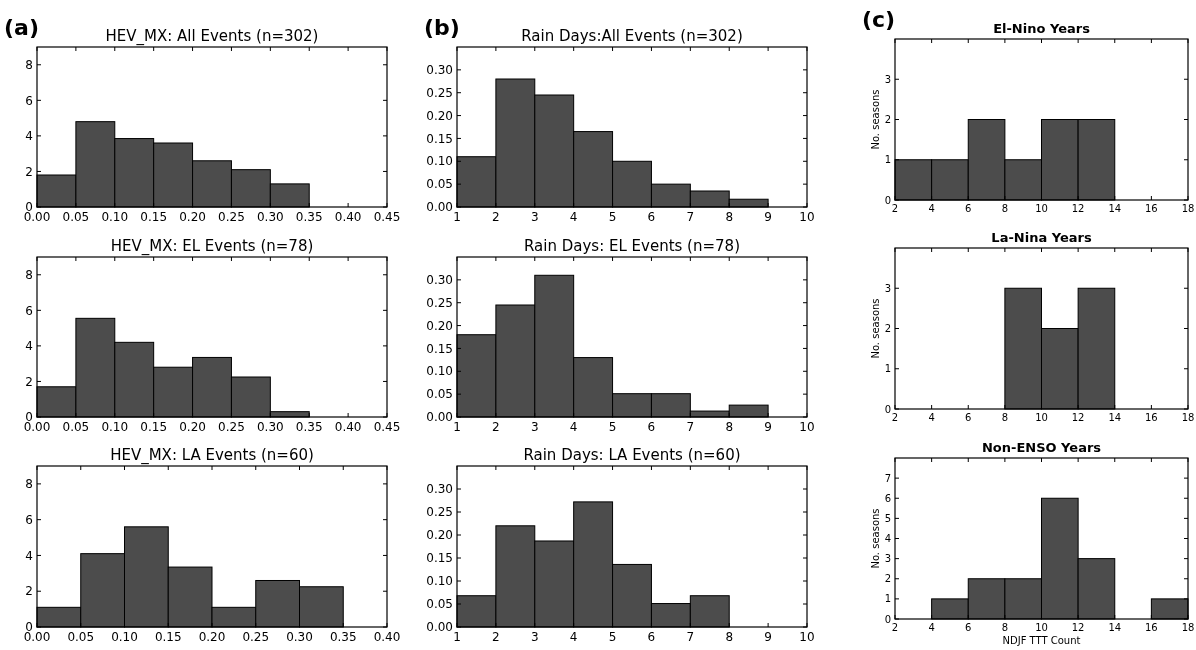  Describe the element at coordinates (632, 455) in the screenshot. I see `chart-title: Rain Days: LA Events (n=60)` at that location.